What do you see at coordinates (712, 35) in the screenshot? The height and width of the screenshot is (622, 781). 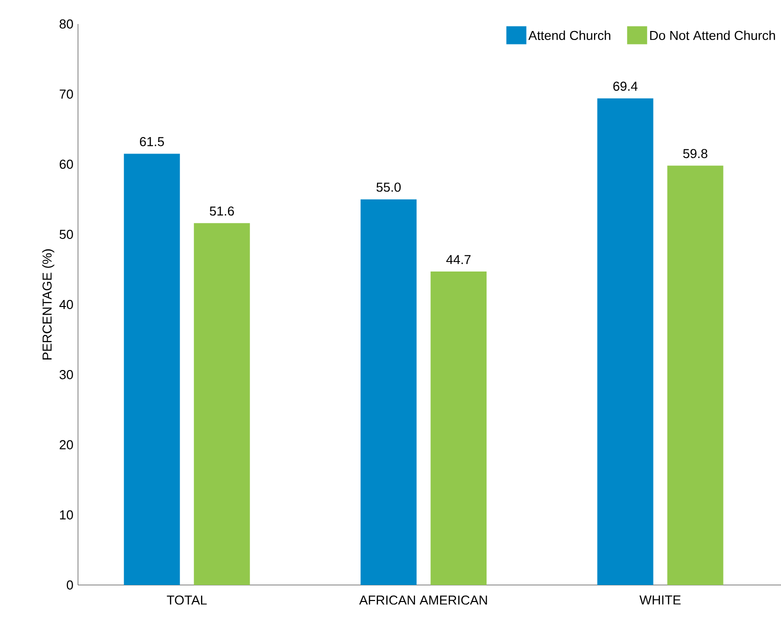 I see `legend-label: Do Not Attend Church` at bounding box center [712, 35].